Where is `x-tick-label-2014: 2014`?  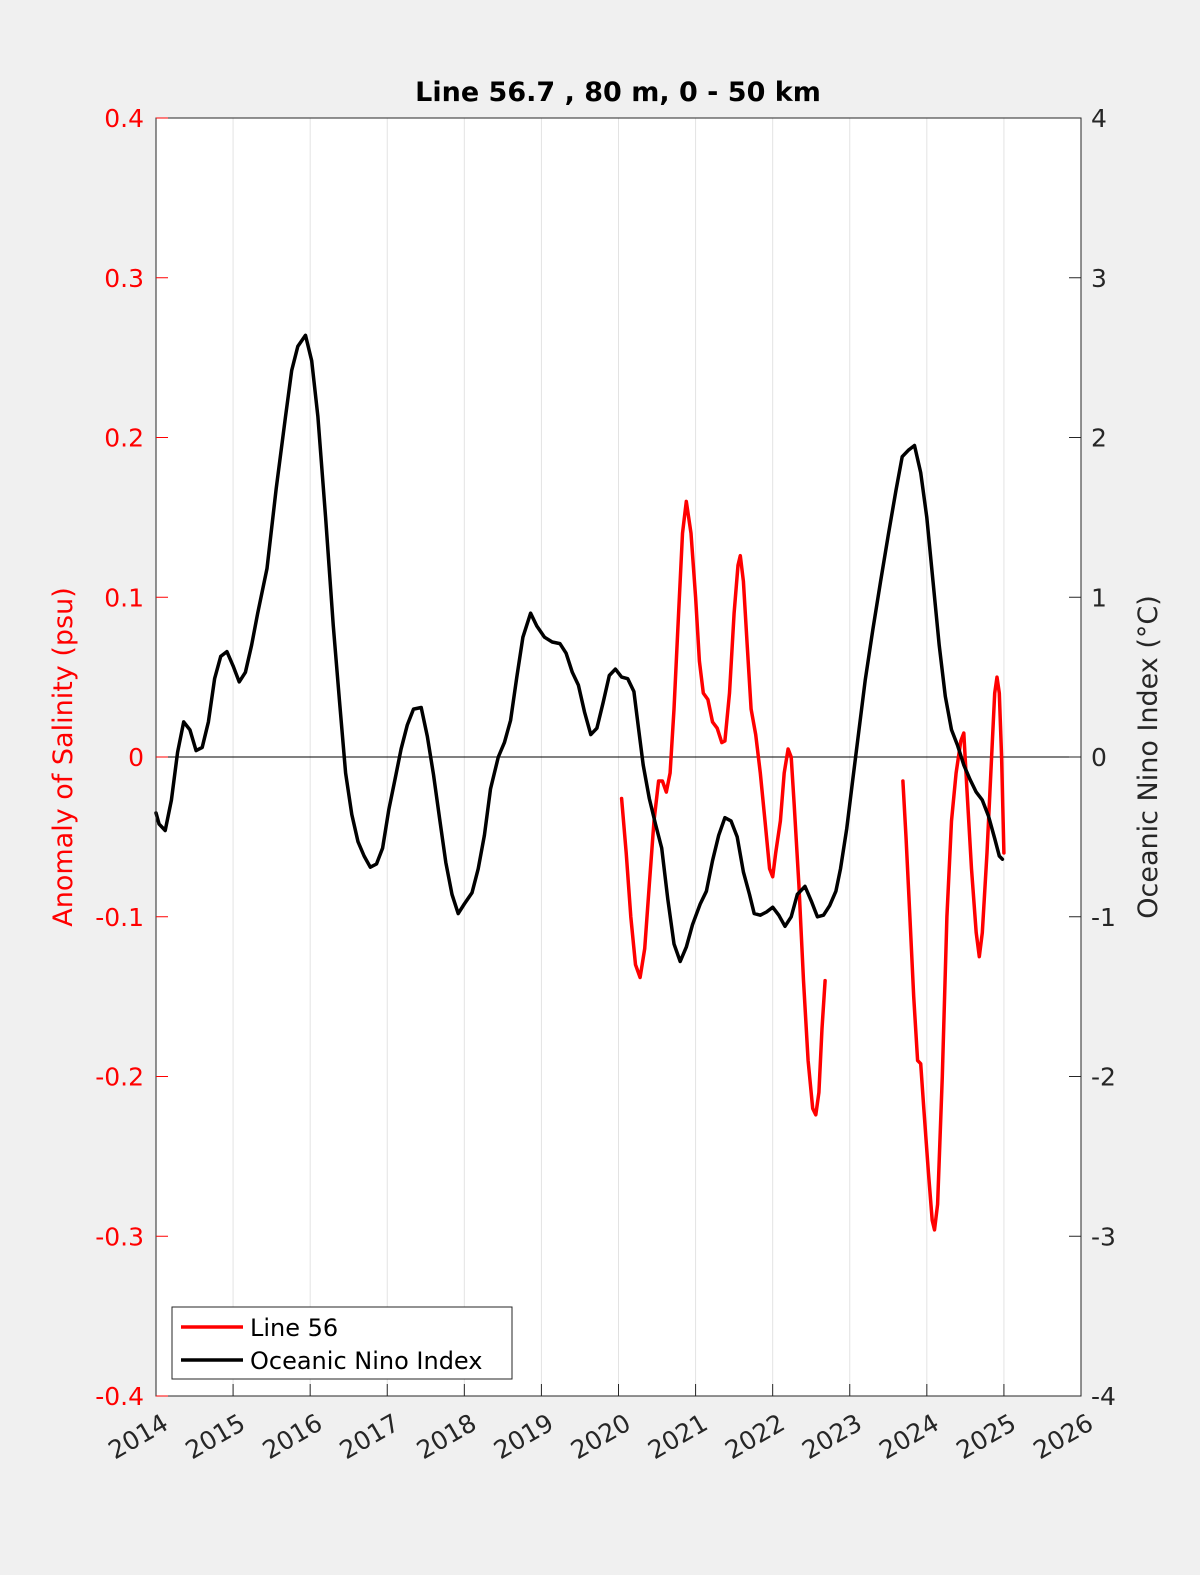 x-tick-label-2014: 2014 is located at coordinates (138, 1436).